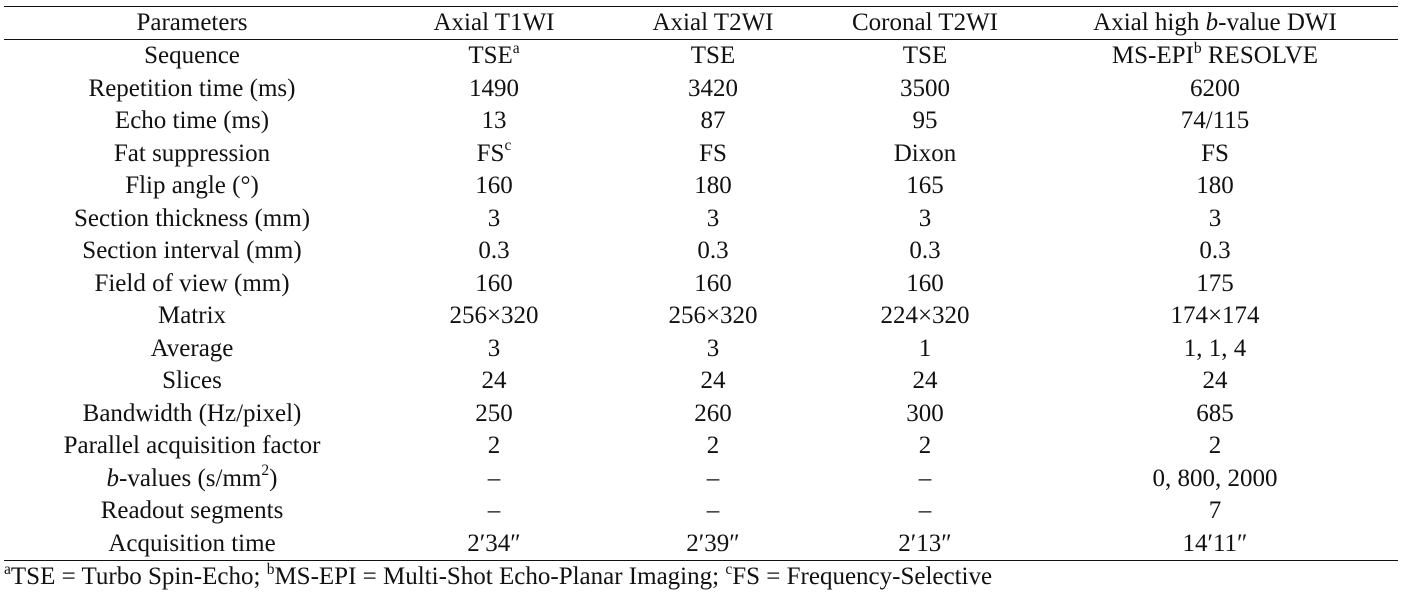 This screenshot has height=600, width=1402. What do you see at coordinates (925, 153) in the screenshot?
I see `cell-cor: Dixon` at bounding box center [925, 153].